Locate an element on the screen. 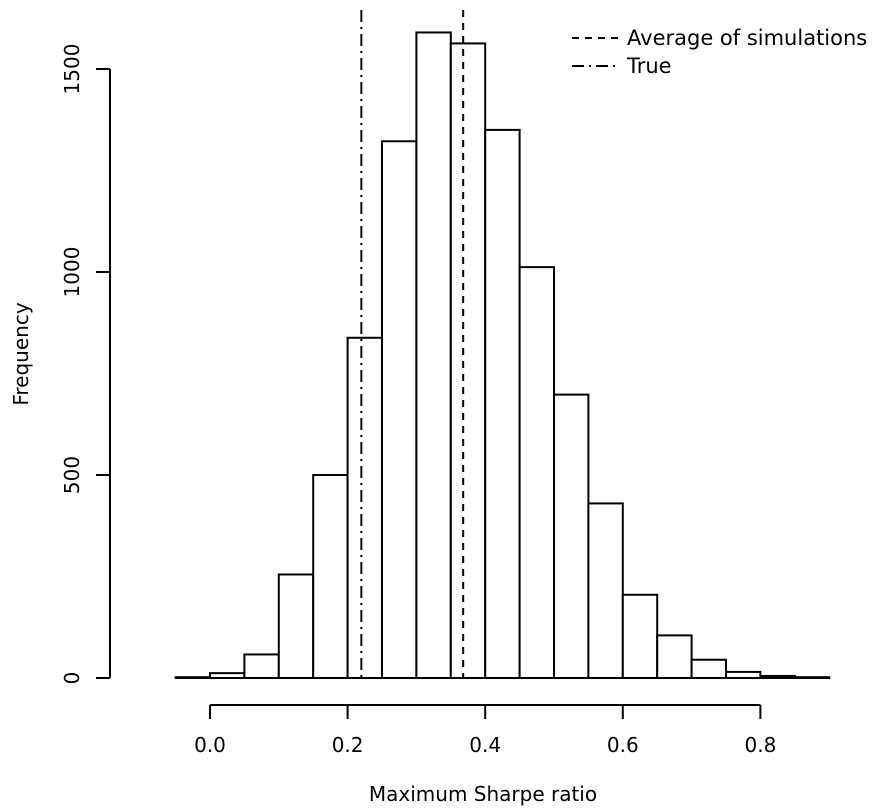 The width and height of the screenshot is (882, 810). y-tick-label: 0 is located at coordinates (72, 678).